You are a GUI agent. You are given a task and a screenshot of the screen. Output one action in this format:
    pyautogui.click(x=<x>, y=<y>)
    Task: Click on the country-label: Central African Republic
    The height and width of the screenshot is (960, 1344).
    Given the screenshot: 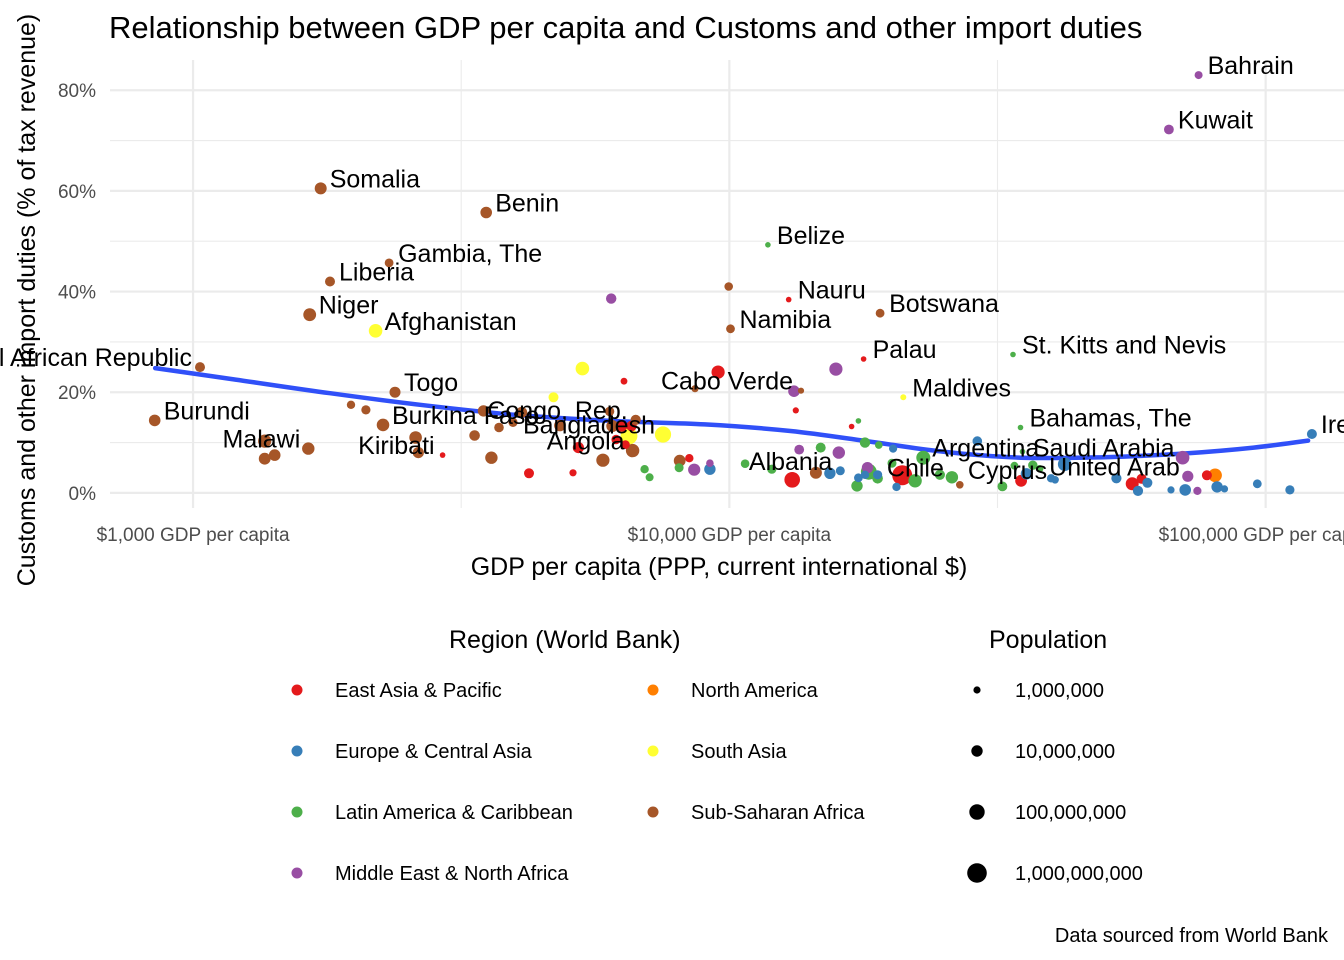 What is the action you would take?
    pyautogui.click(x=96, y=358)
    